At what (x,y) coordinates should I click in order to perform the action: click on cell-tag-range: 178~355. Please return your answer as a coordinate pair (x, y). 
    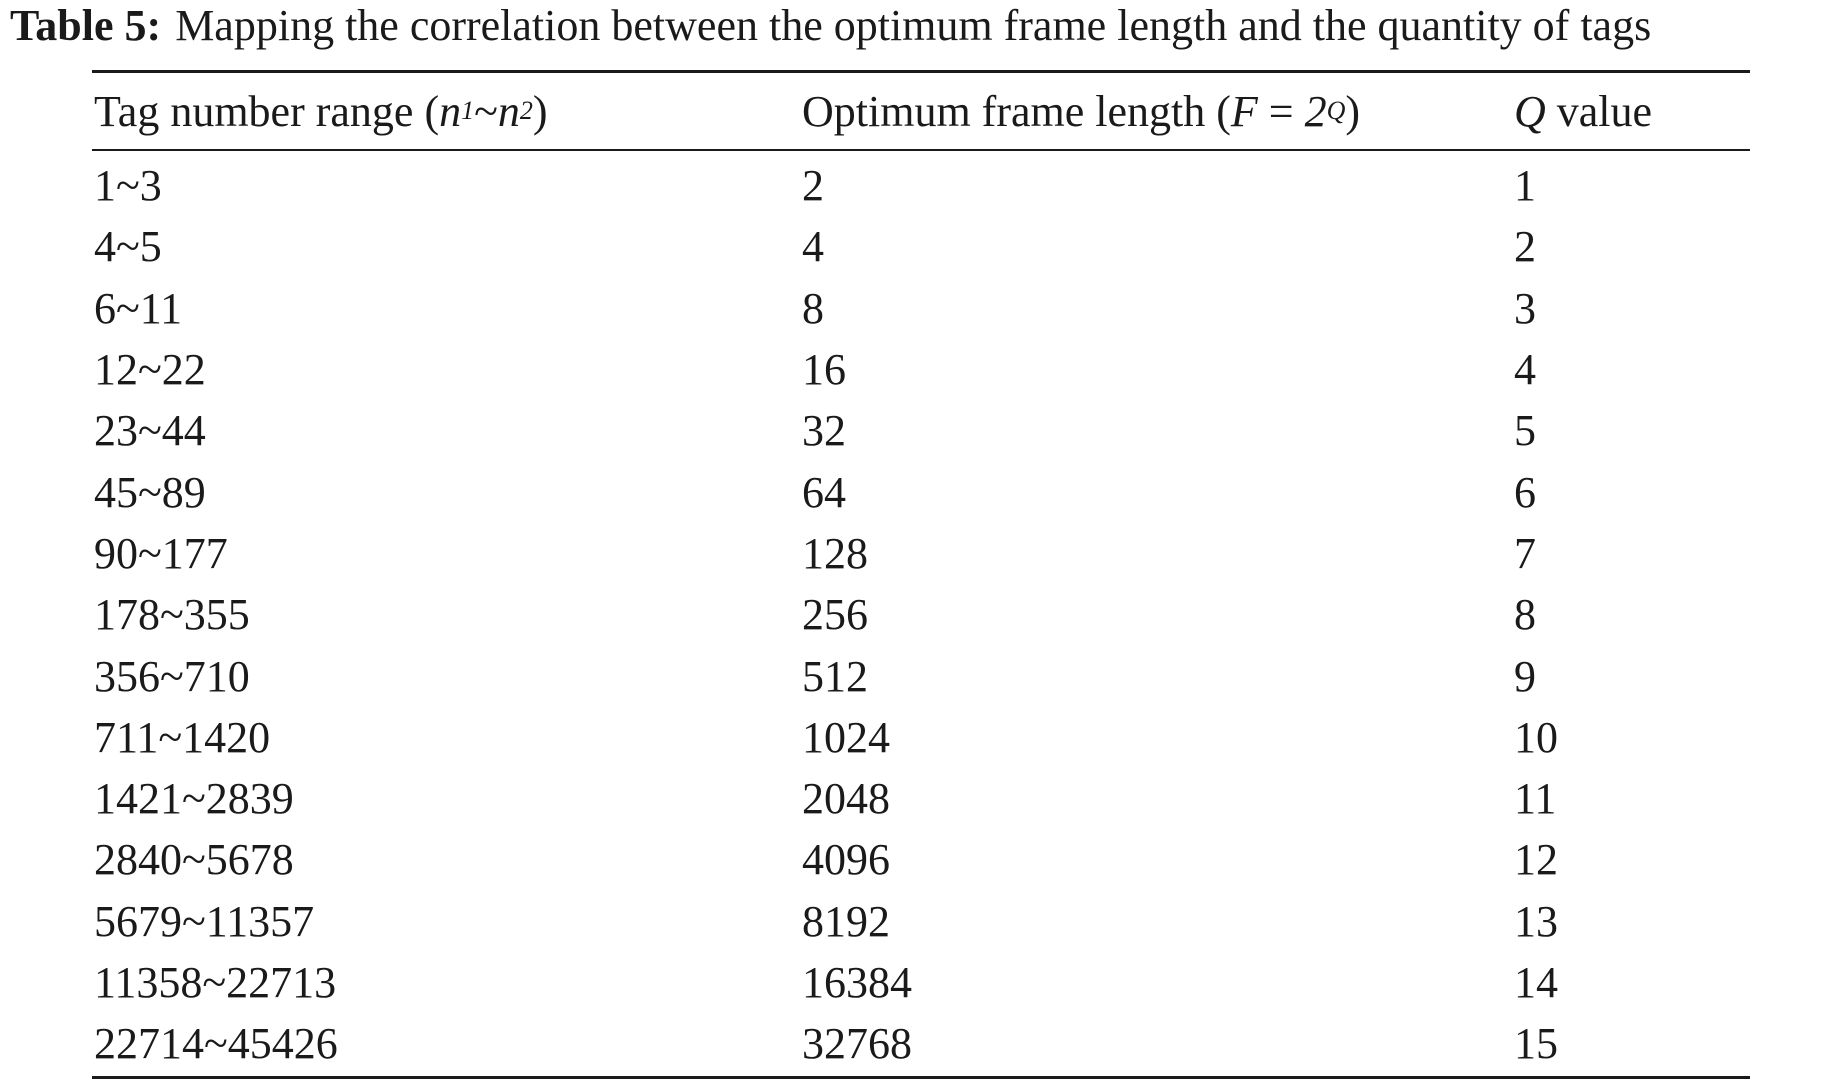
    Looking at the image, I should click on (172, 615).